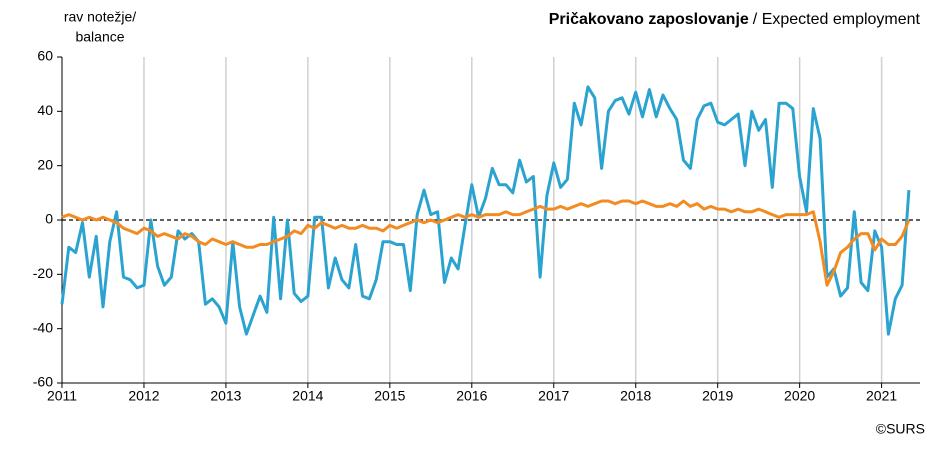 Image resolution: width=938 pixels, height=449 pixels. I want to click on y-tick-label: 60, so click(45, 56).